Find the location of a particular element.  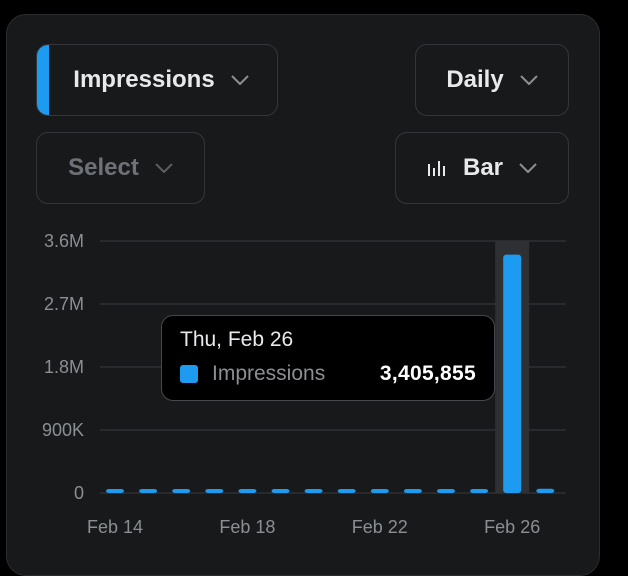

period-dropdown-label: Daily is located at coordinates (475, 79).